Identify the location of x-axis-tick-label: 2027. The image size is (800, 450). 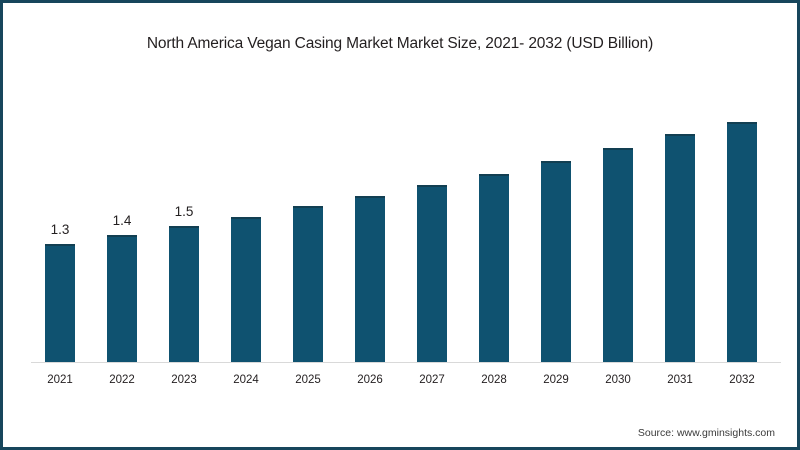
(432, 380).